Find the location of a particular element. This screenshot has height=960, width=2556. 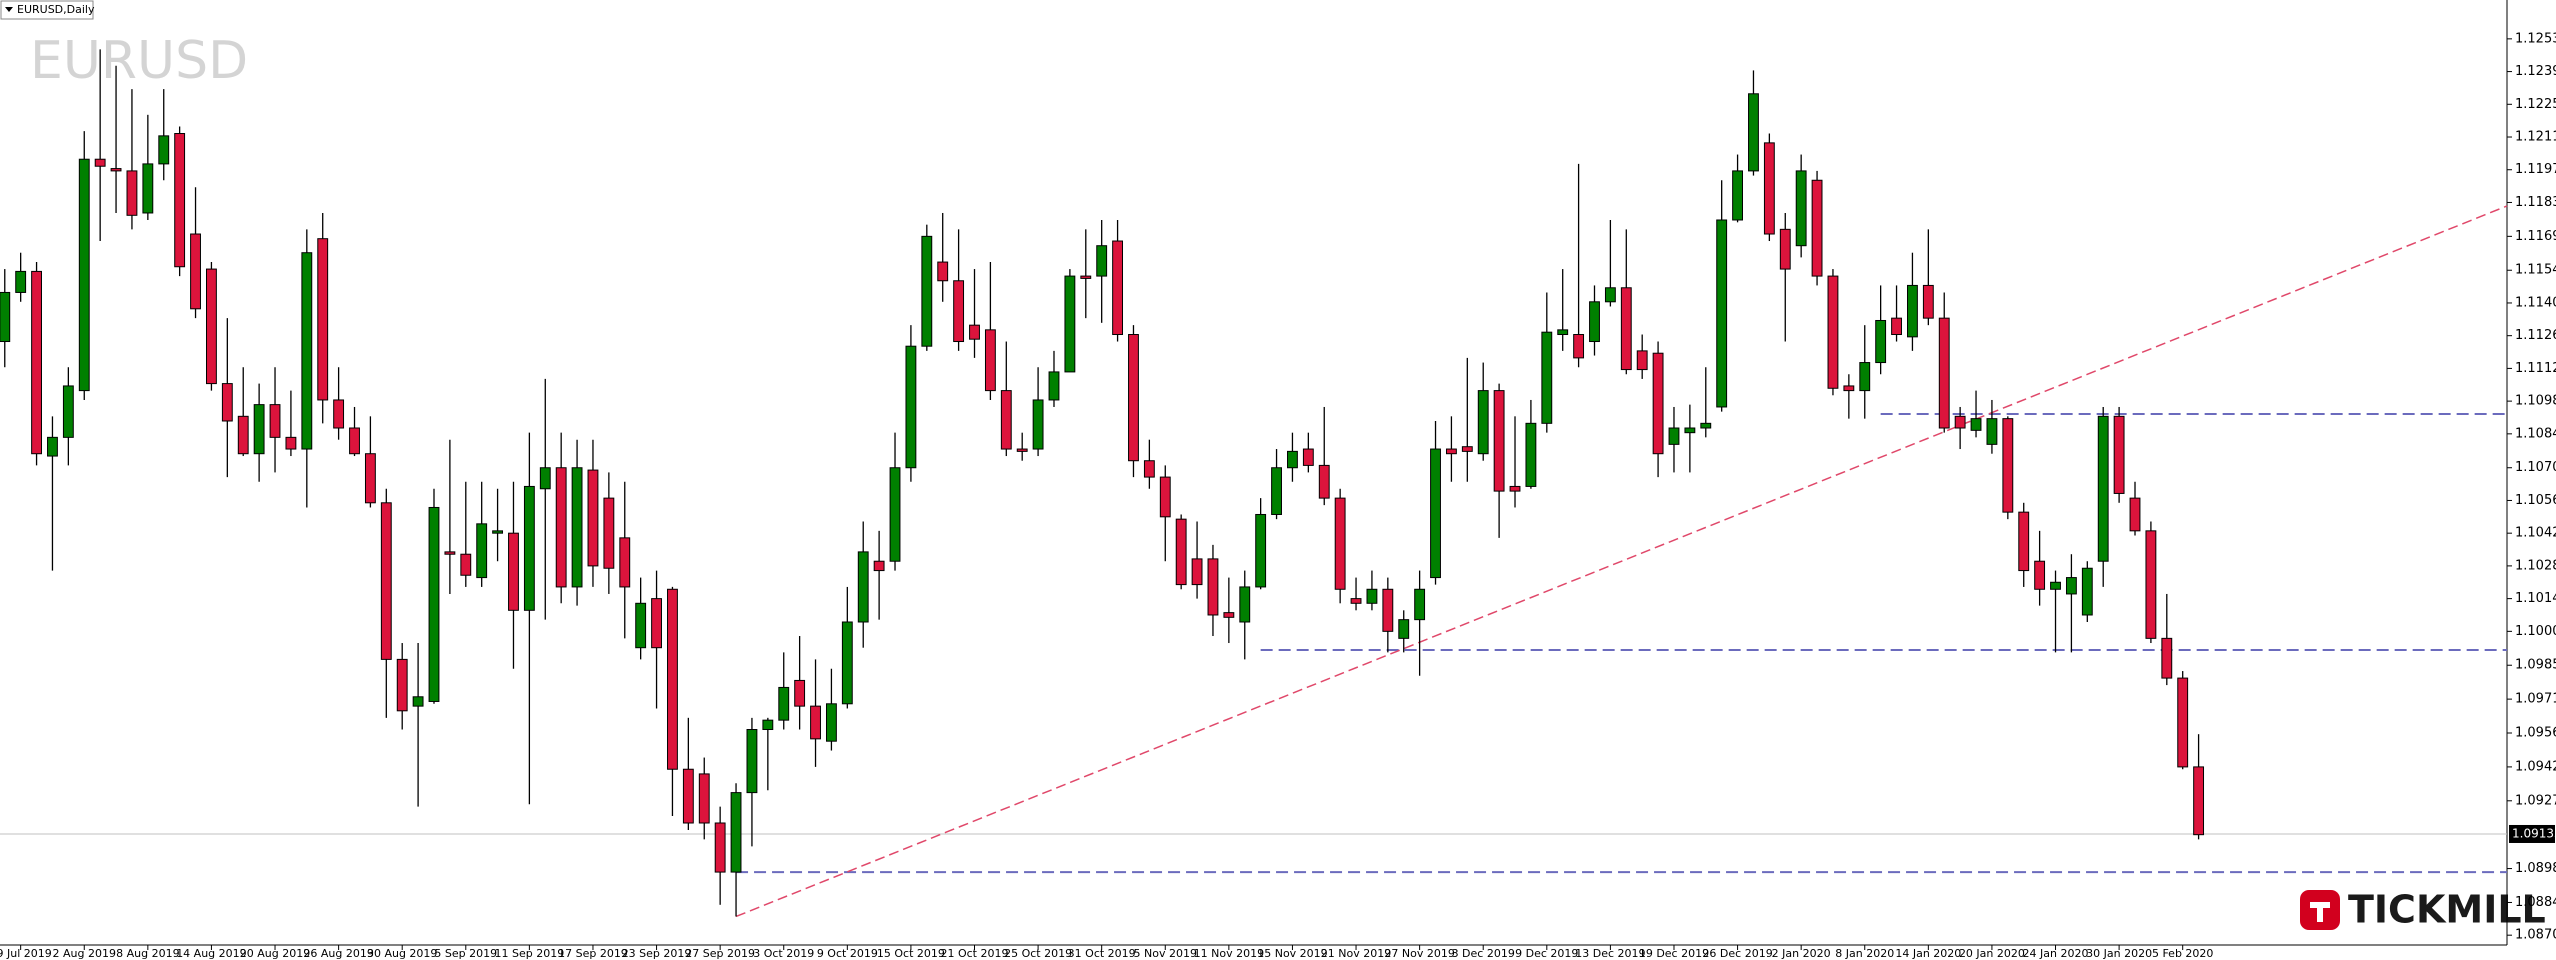

current-price-box is located at coordinates (2532, 833).